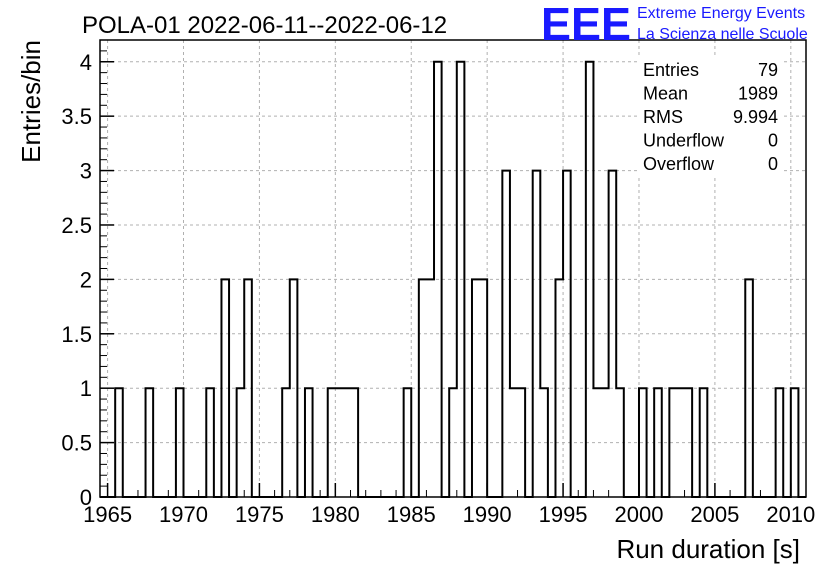  I want to click on stats-value-1: 1989, so click(758, 94).